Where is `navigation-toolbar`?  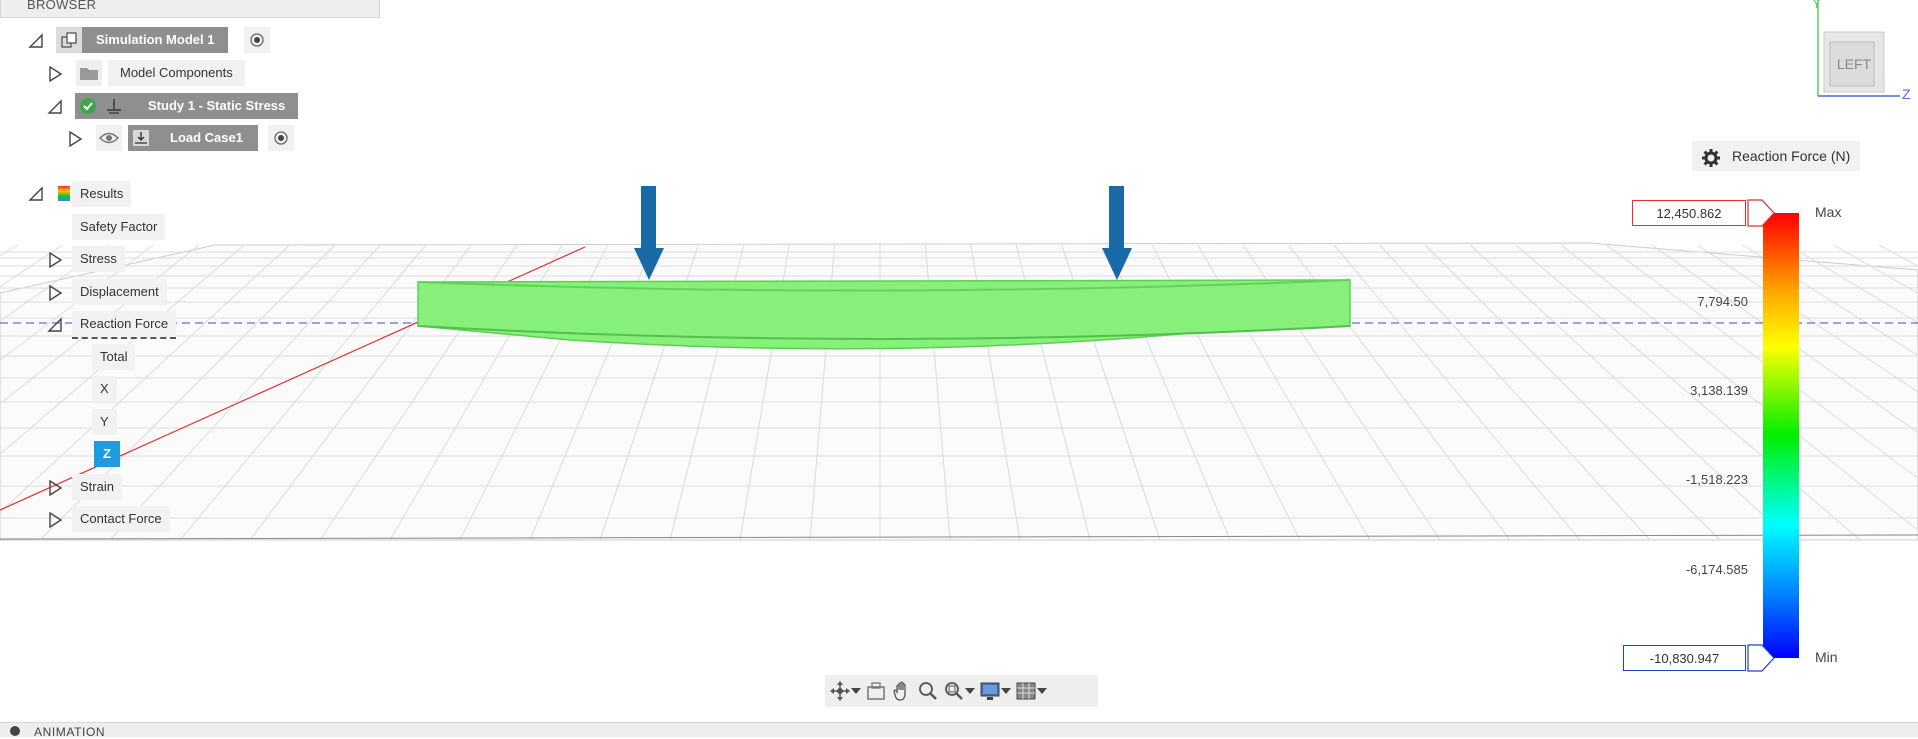
navigation-toolbar is located at coordinates (961, 691).